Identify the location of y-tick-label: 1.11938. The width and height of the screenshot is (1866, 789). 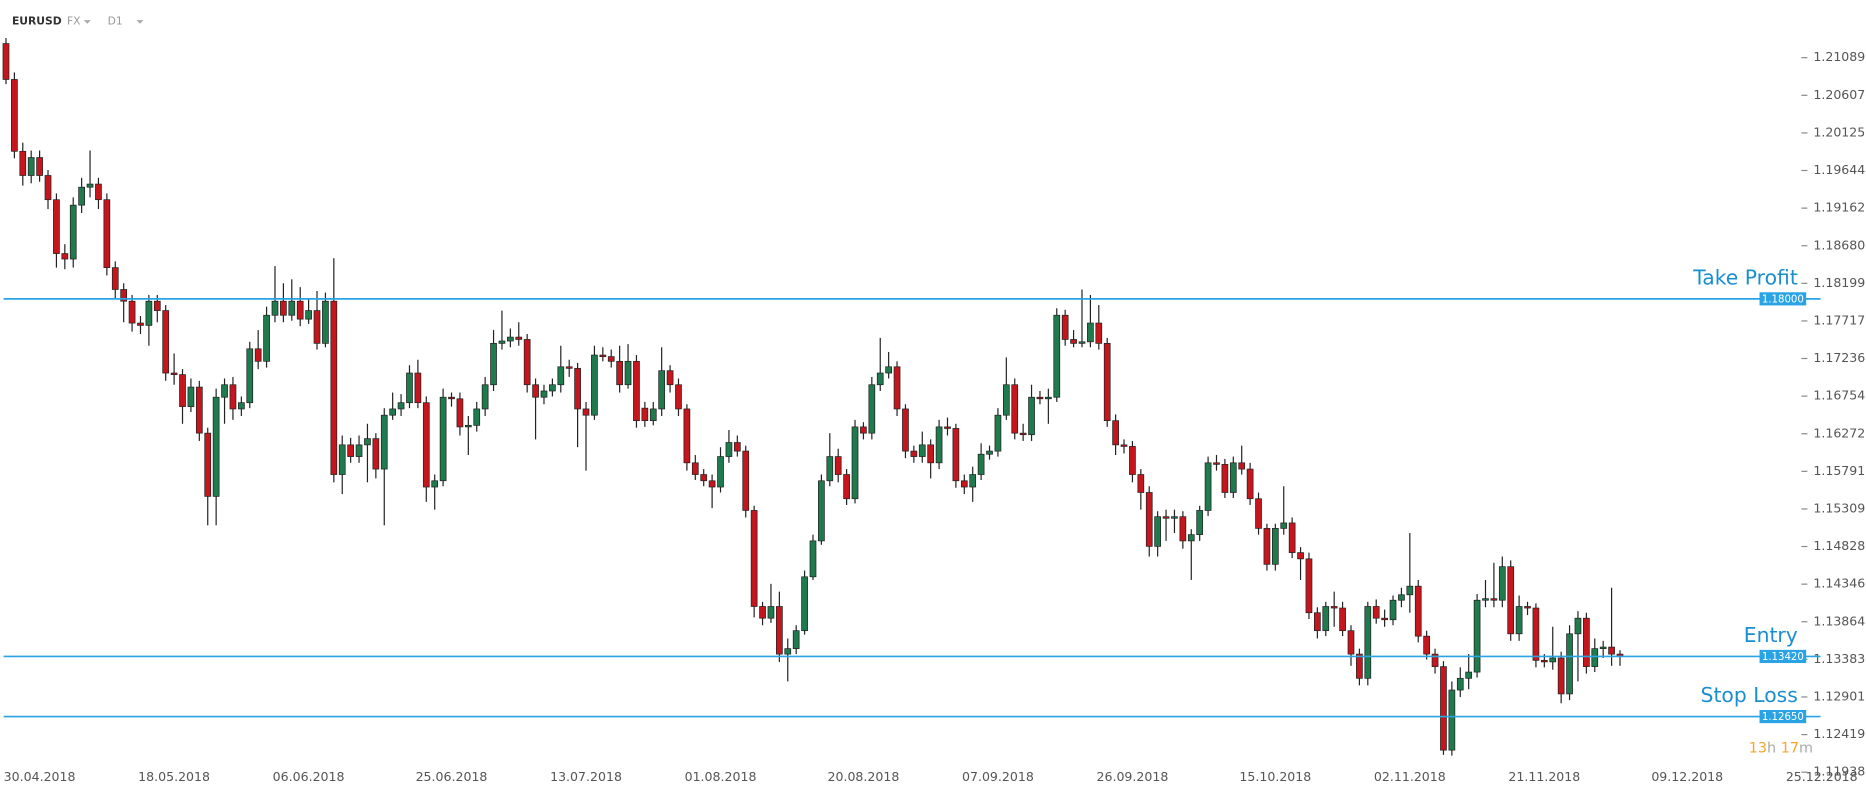
(1839, 771).